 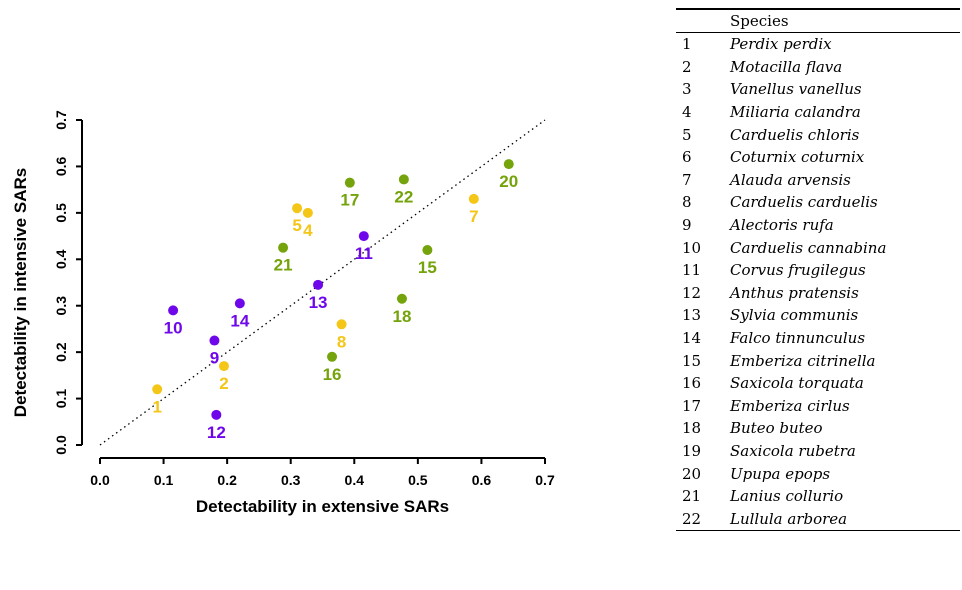 What do you see at coordinates (418, 480) in the screenshot?
I see `x-tick-label: 0.5` at bounding box center [418, 480].